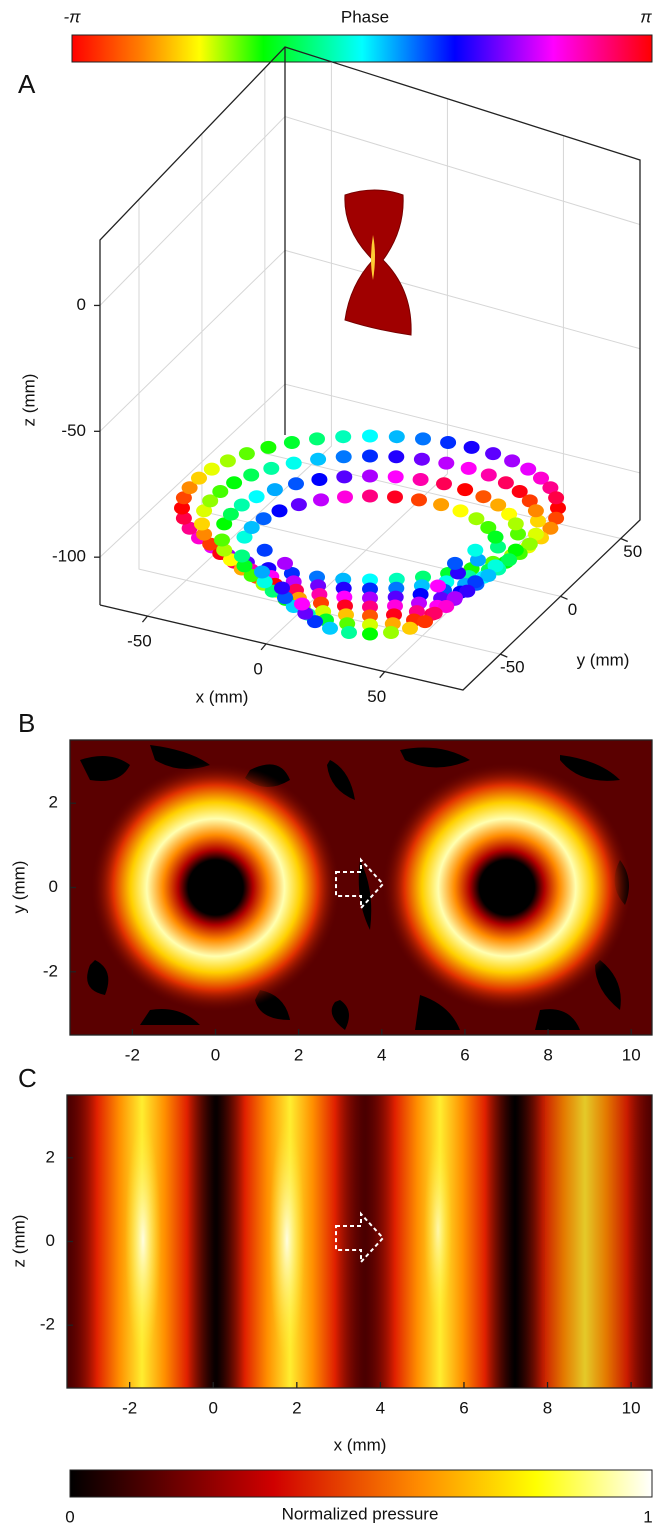 This screenshot has height=1532, width=655. Describe the element at coordinates (69, 556) in the screenshot. I see `z-tick-label: -100` at that location.